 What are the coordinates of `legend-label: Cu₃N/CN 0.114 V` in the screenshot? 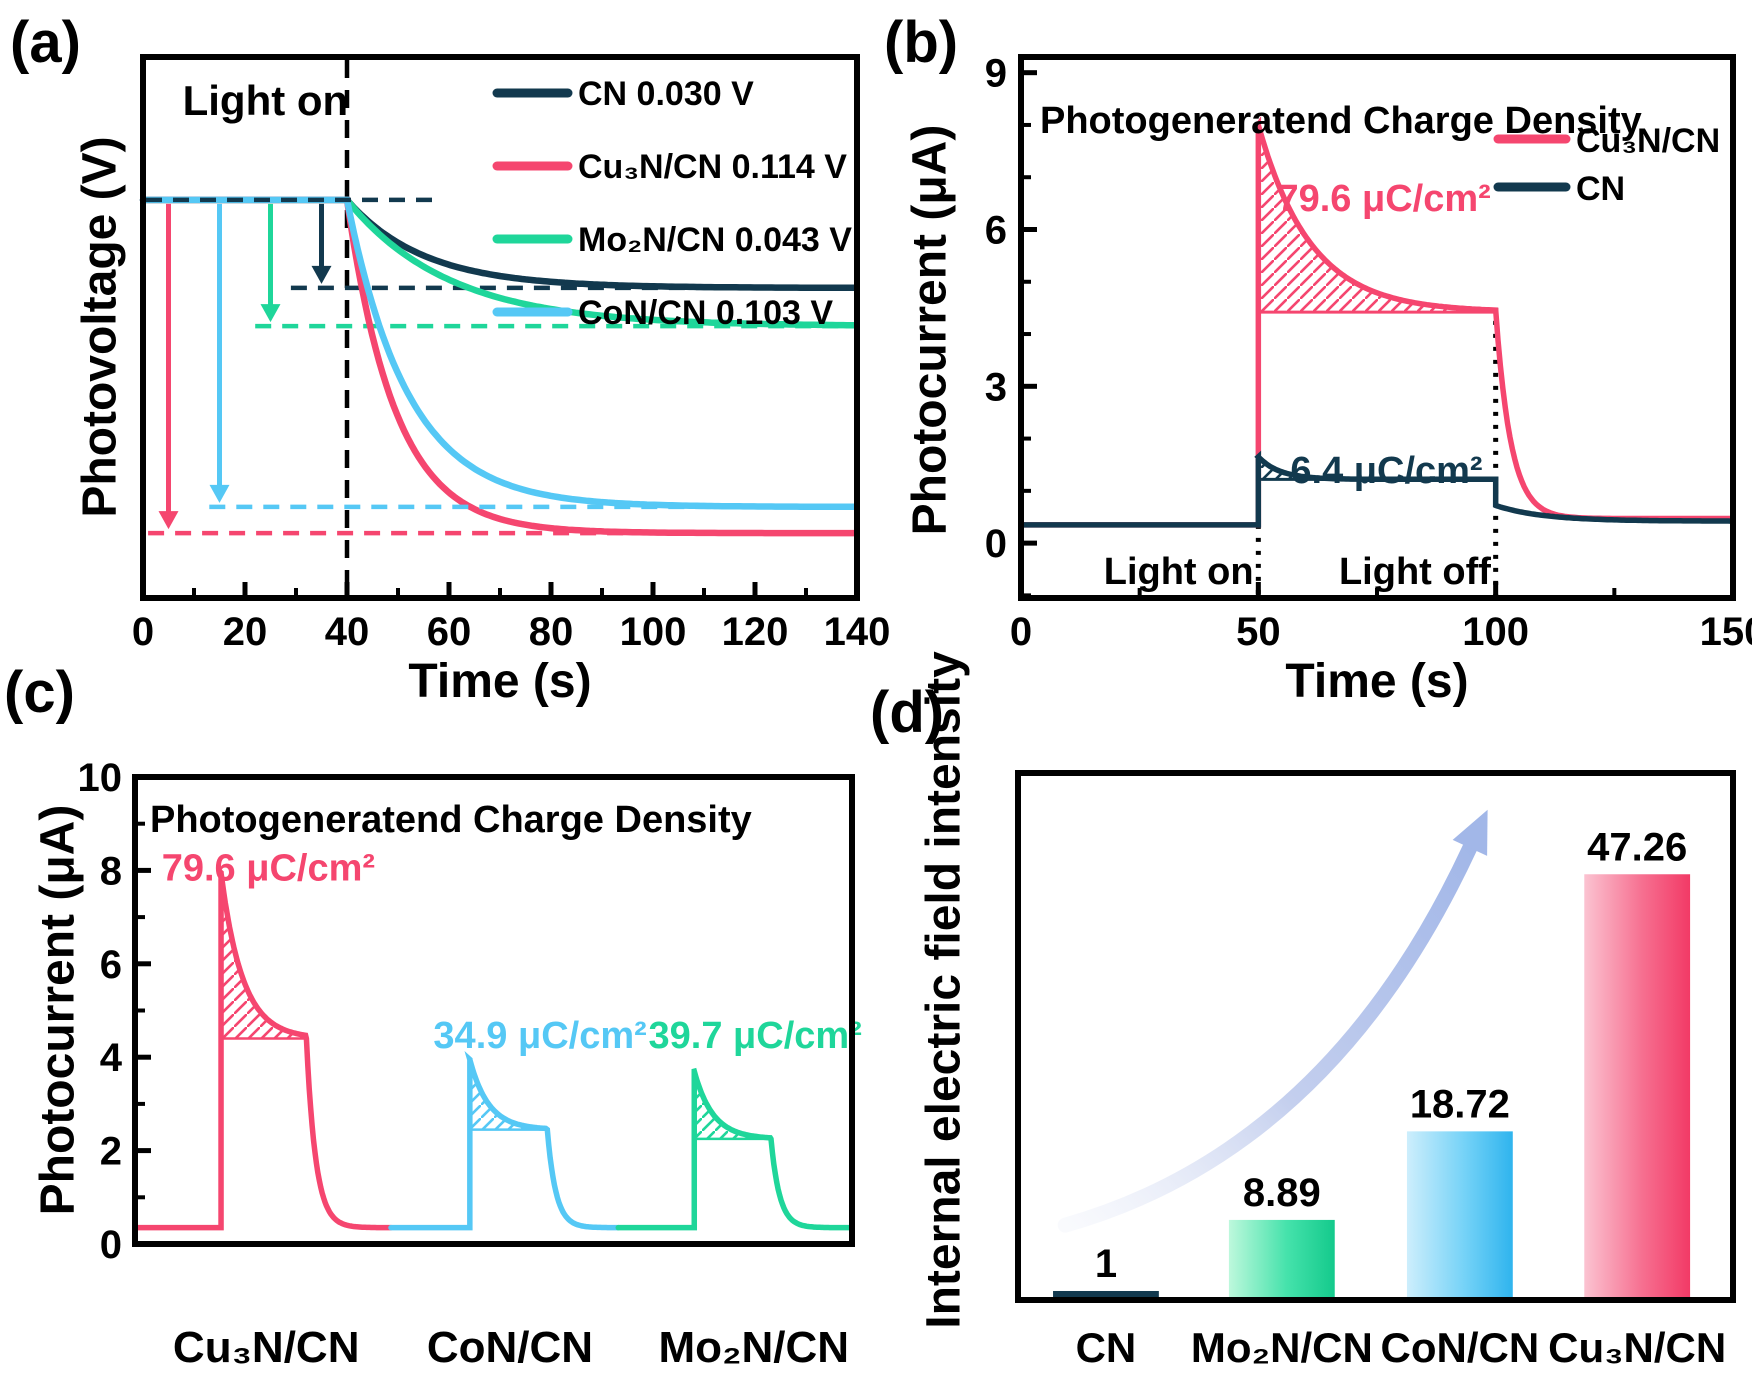 It's located at (712, 167).